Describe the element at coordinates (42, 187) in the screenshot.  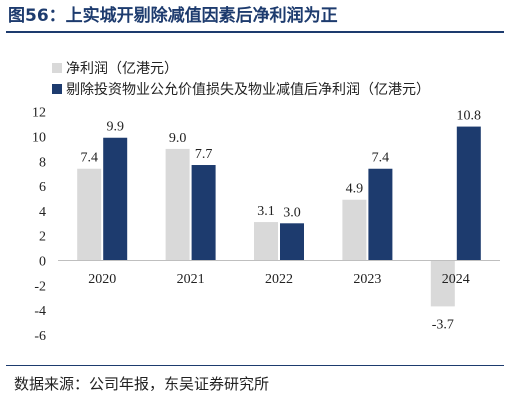
I see `y-tick-label: 6` at that location.